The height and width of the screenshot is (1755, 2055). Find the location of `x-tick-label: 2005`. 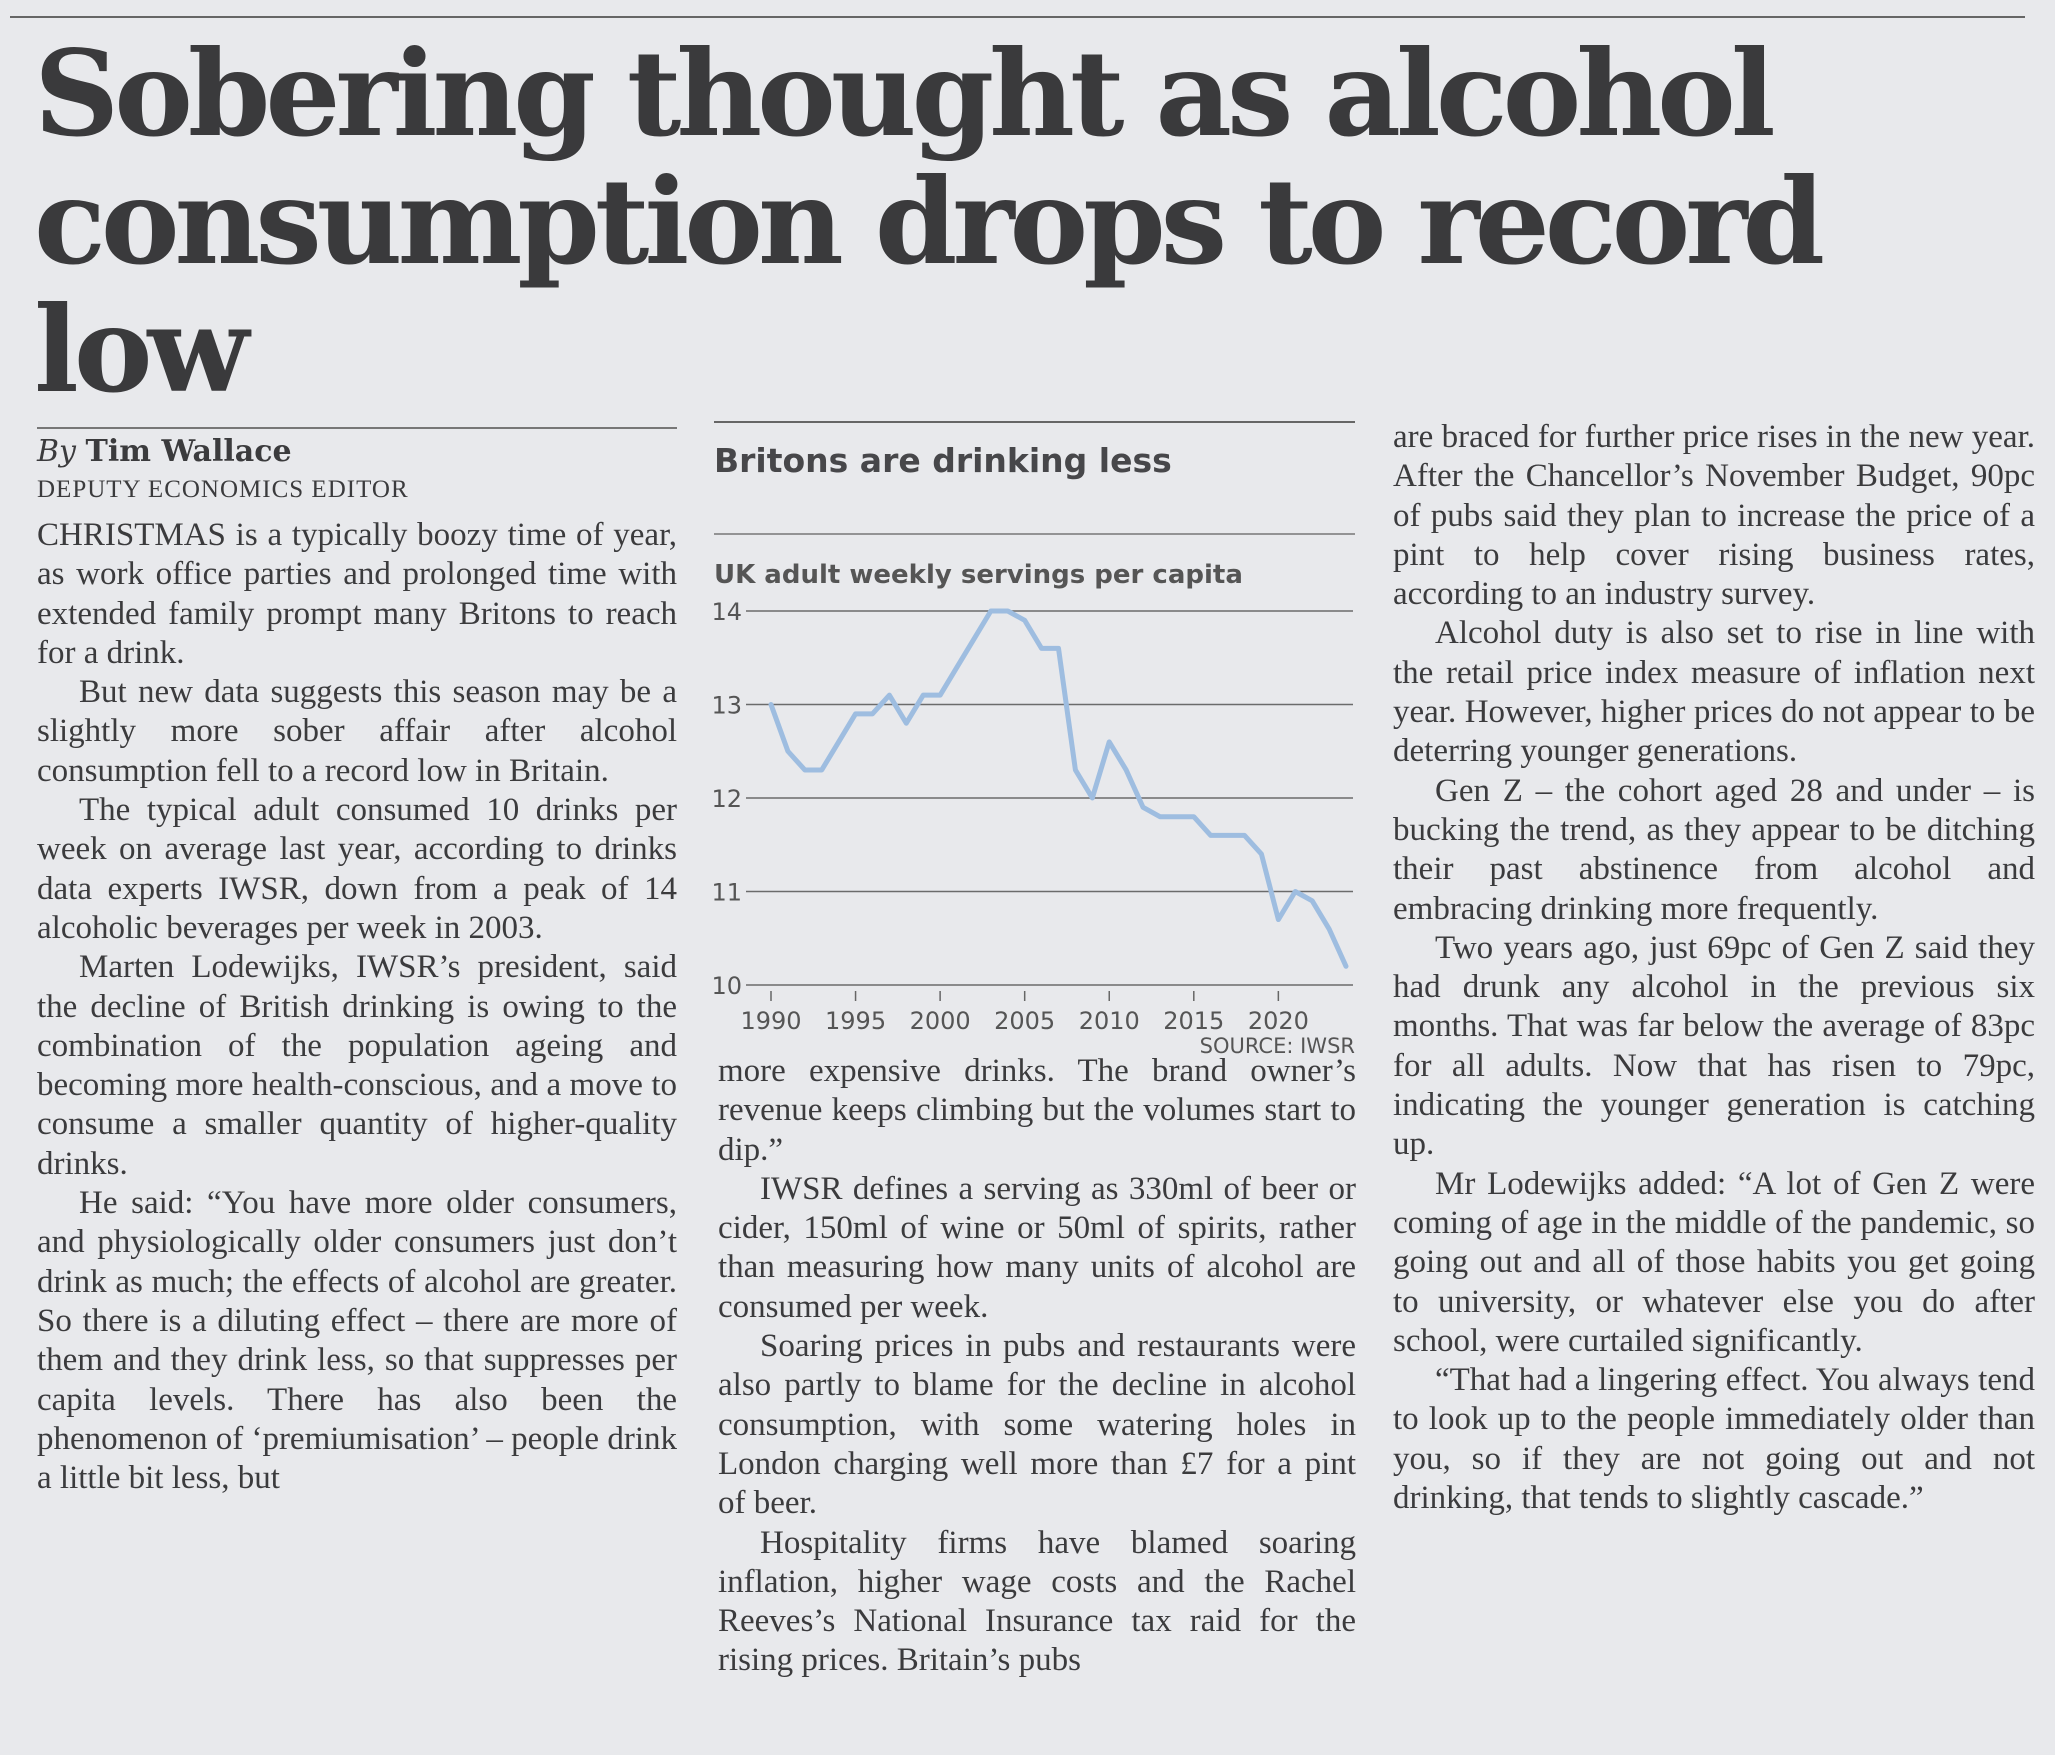

x-tick-label: 2005 is located at coordinates (1024, 1021).